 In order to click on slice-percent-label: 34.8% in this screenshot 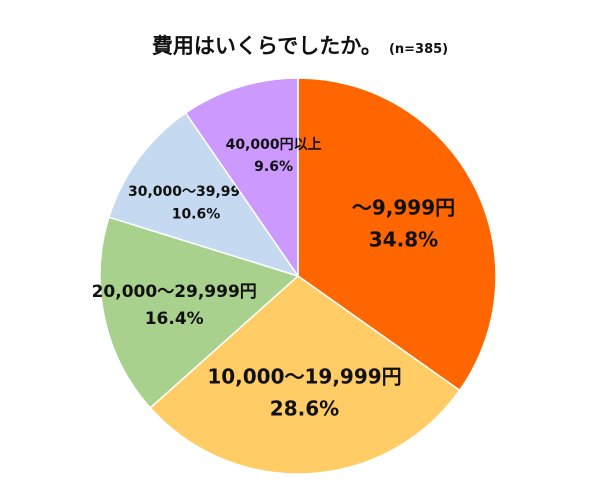, I will do `click(403, 239)`.